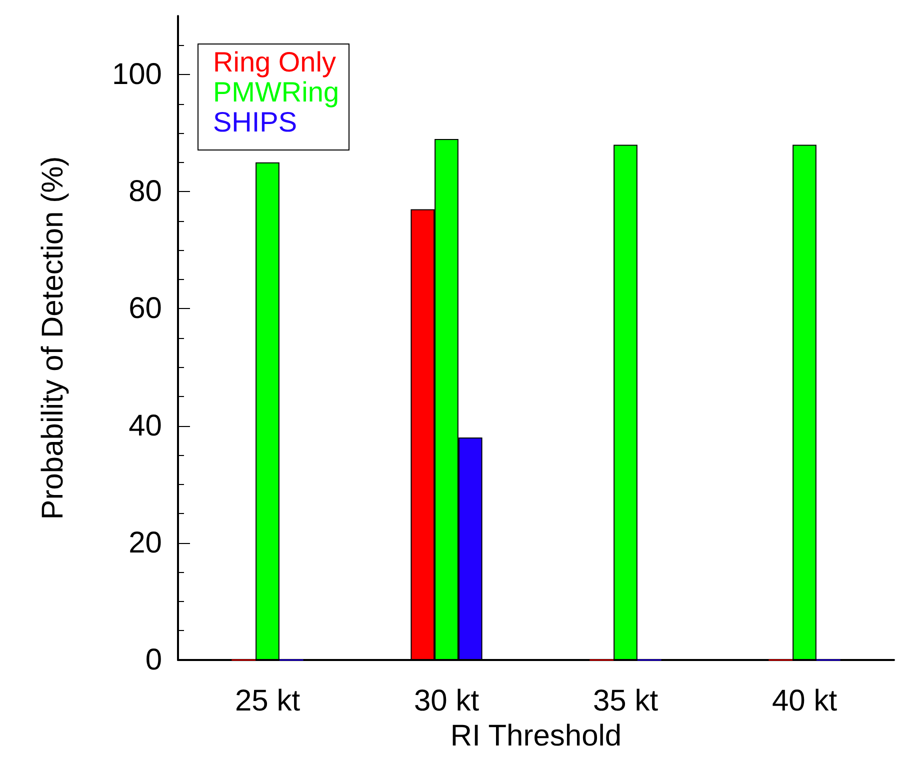 The width and height of the screenshot is (920, 774). What do you see at coordinates (267, 701) in the screenshot?
I see `x-tick-label: 25 kt` at bounding box center [267, 701].